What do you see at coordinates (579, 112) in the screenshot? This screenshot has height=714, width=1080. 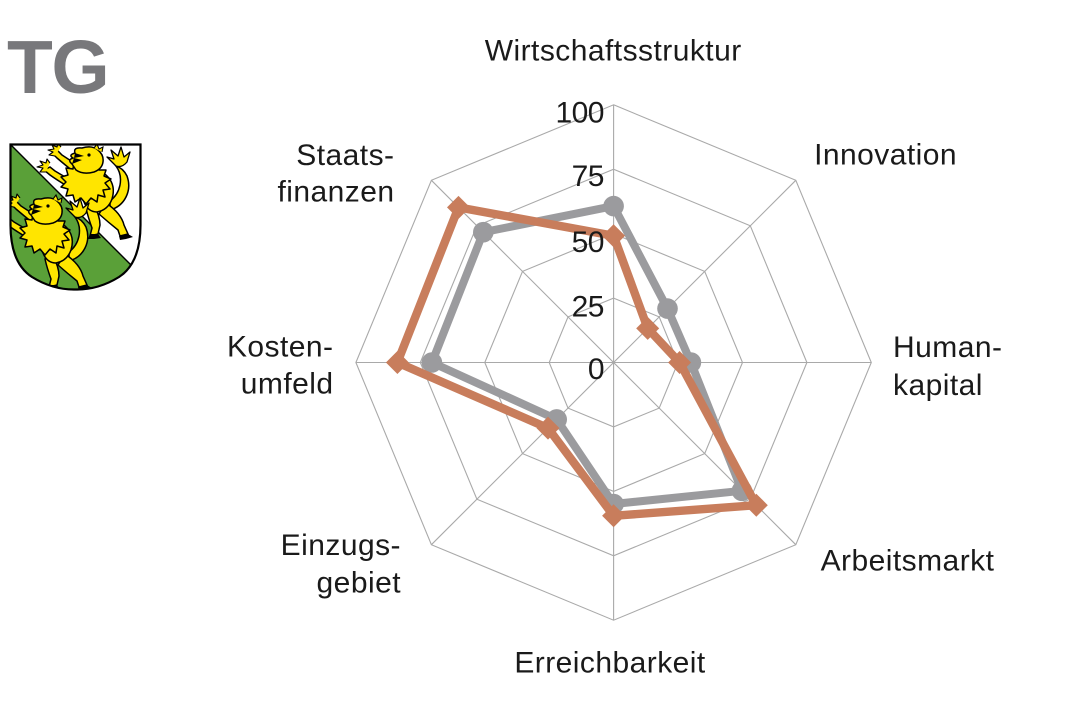 I see `svg-text: 100` at bounding box center [579, 112].